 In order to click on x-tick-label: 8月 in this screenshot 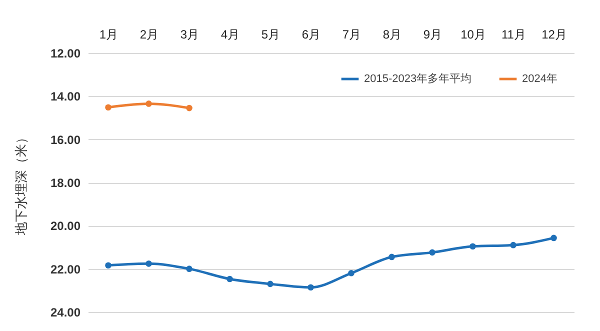, I will do `click(392, 35)`.